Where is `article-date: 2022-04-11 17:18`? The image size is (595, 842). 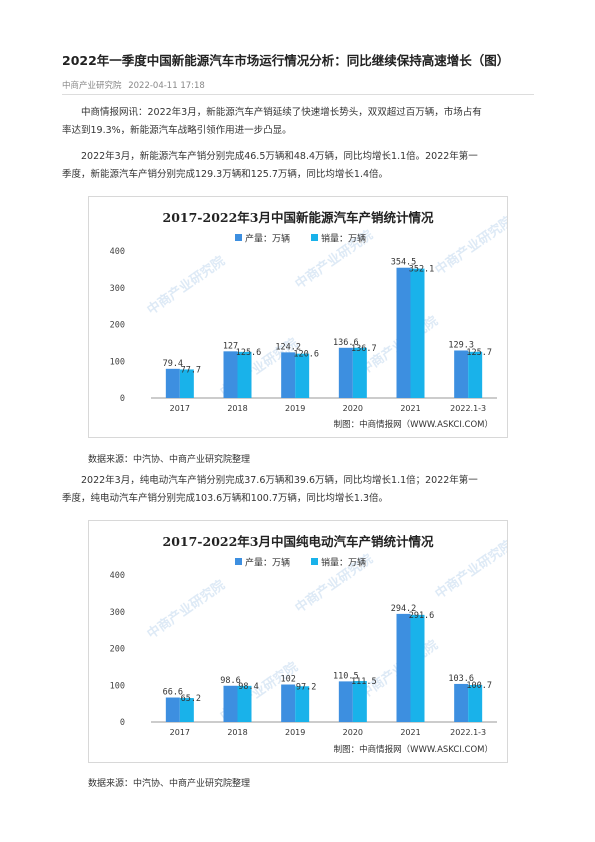 article-date: 2022-04-11 17:18 is located at coordinates (166, 86).